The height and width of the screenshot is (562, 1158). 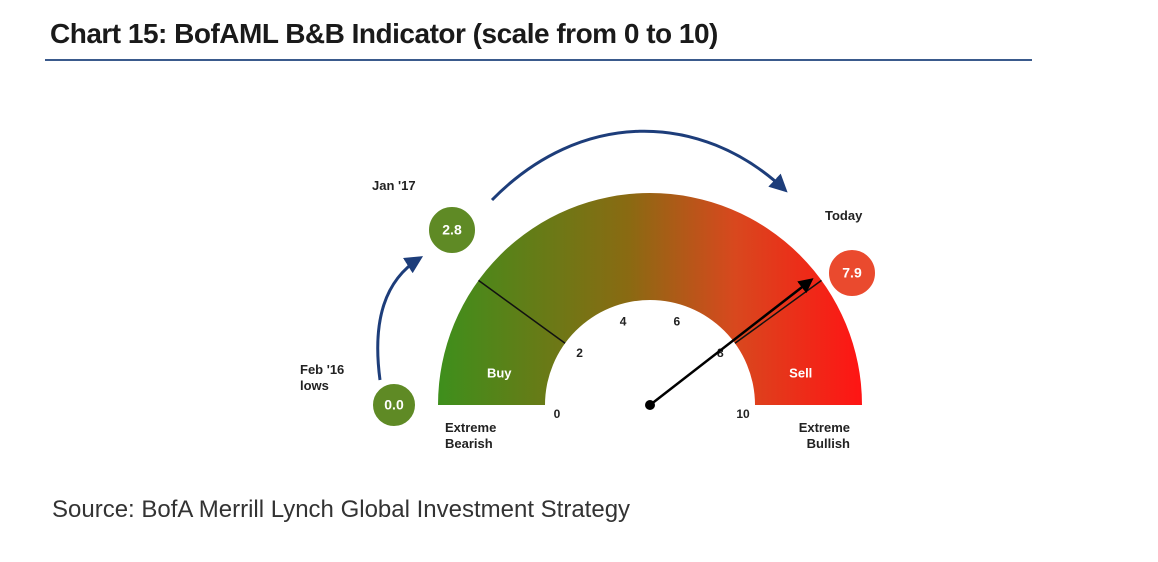 What do you see at coordinates (824, 435) in the screenshot?
I see `extreme-label: Extreme Bullish` at bounding box center [824, 435].